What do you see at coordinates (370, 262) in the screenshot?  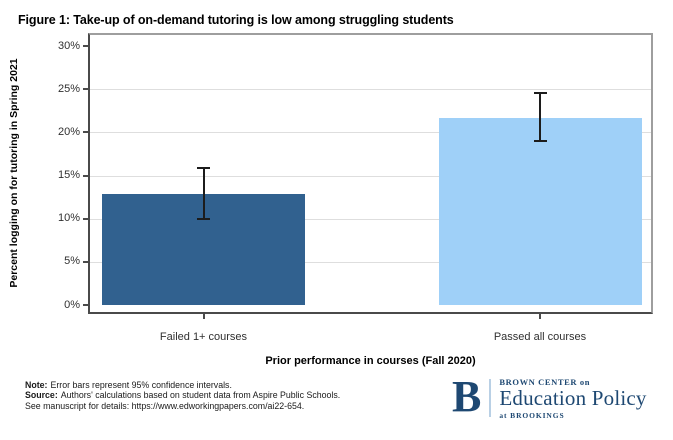 I see `gridline-5pct` at bounding box center [370, 262].